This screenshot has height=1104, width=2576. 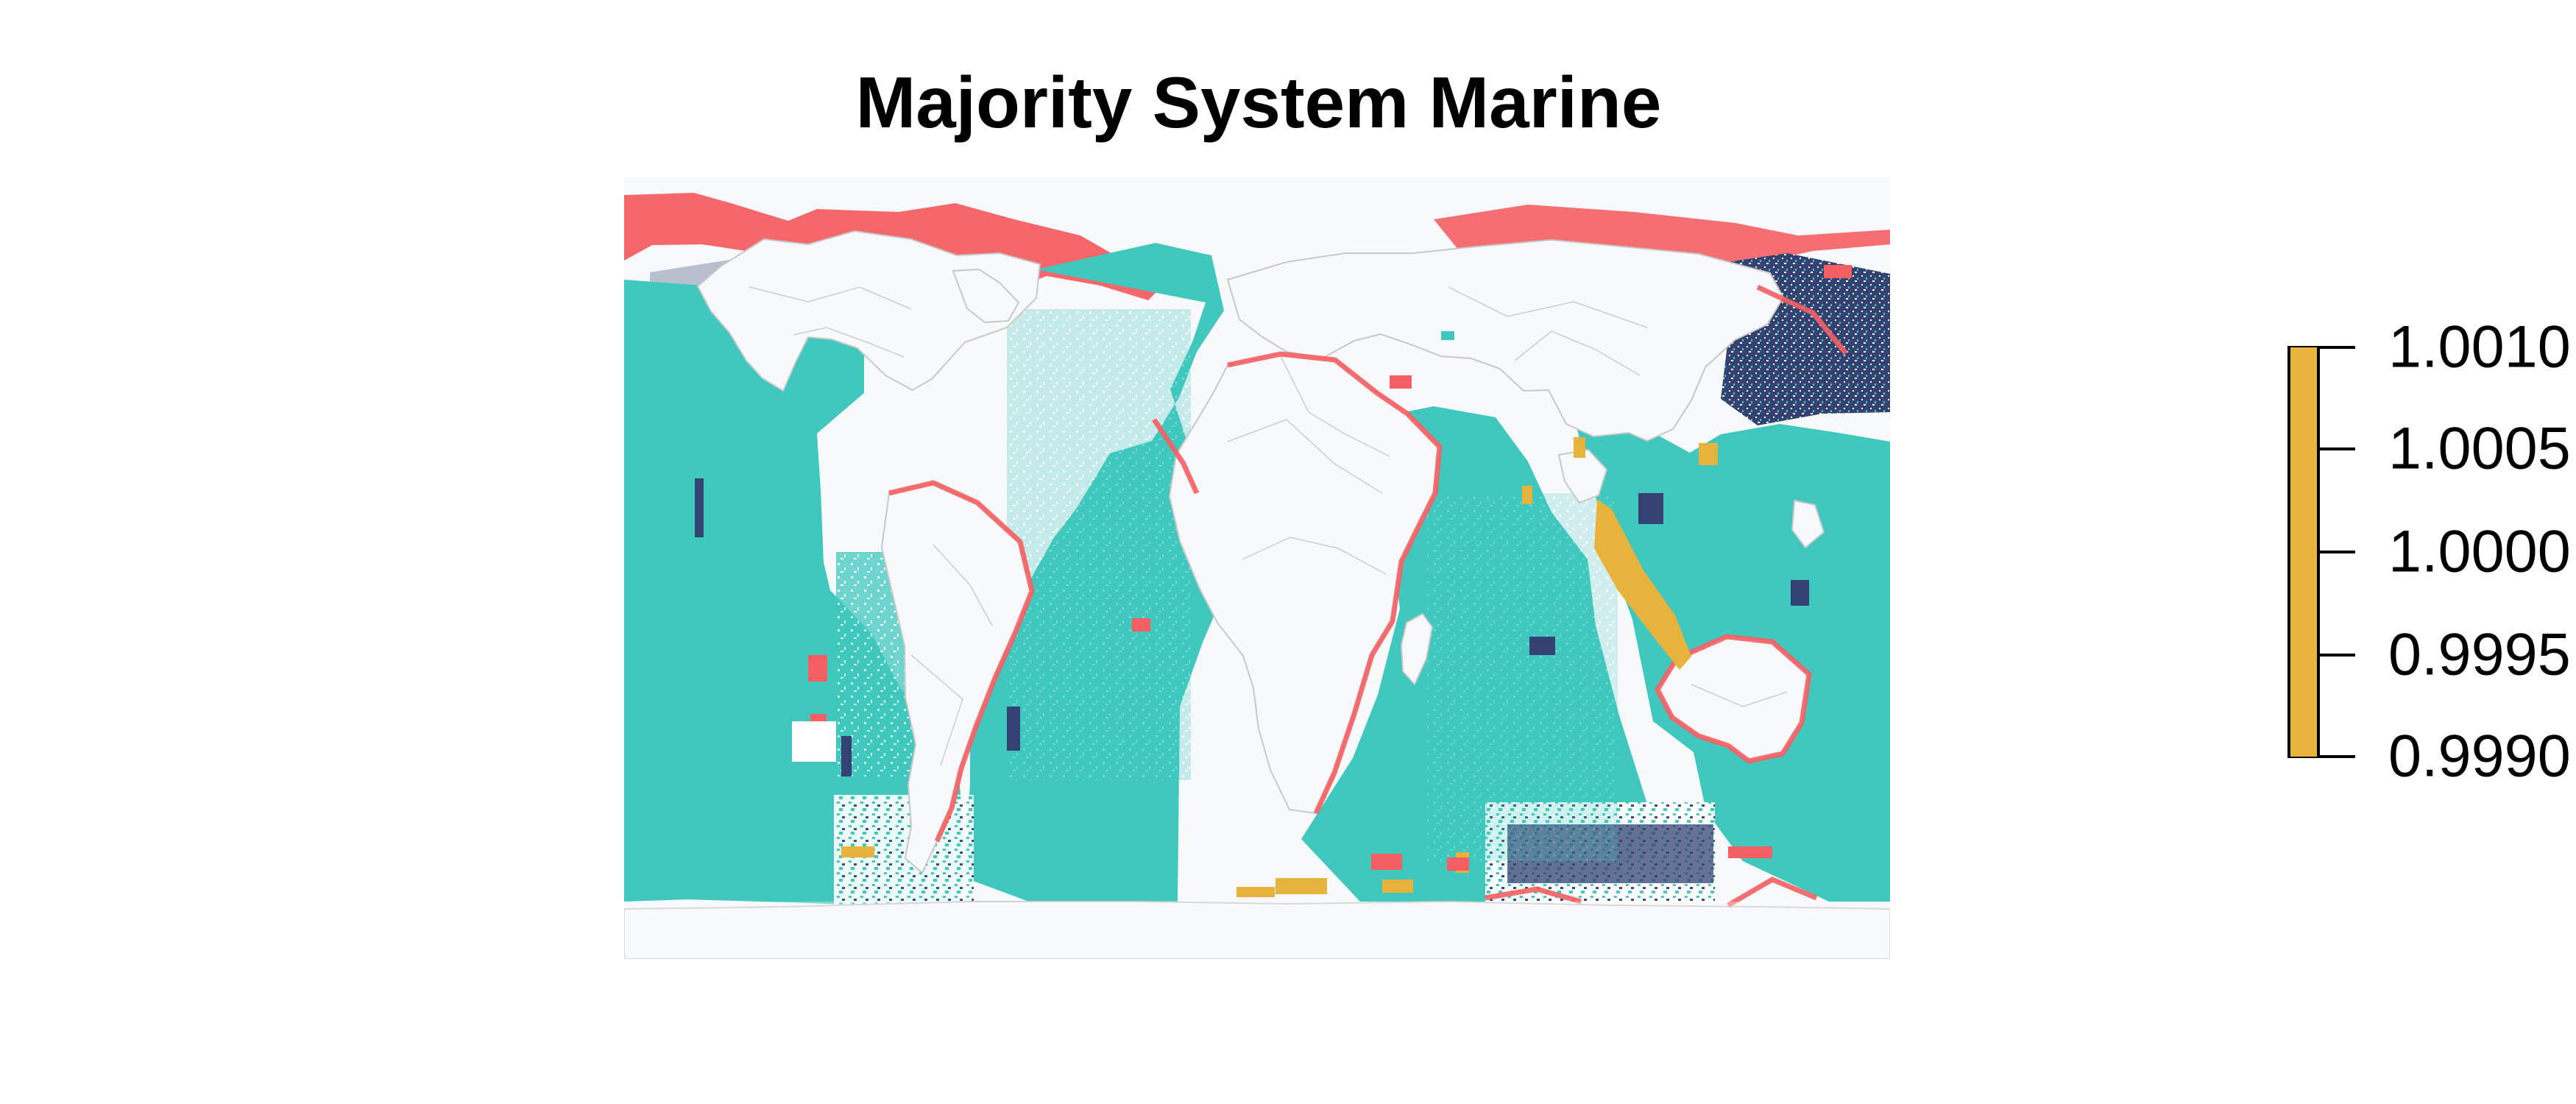 I want to click on new-guinea-approx, so click(x=1808, y=524).